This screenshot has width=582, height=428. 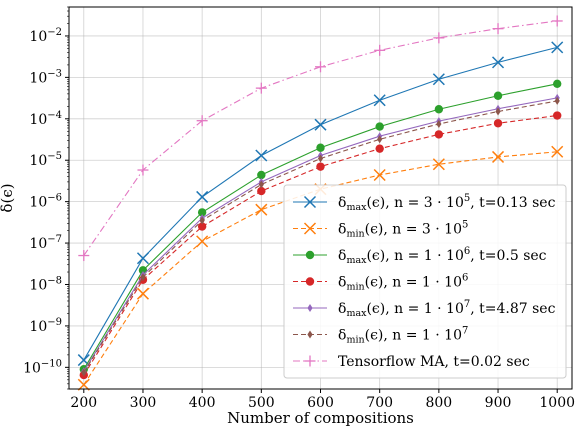 What do you see at coordinates (8, 197) in the screenshot?
I see `y-axis-label: δ(ϵ)` at bounding box center [8, 197].